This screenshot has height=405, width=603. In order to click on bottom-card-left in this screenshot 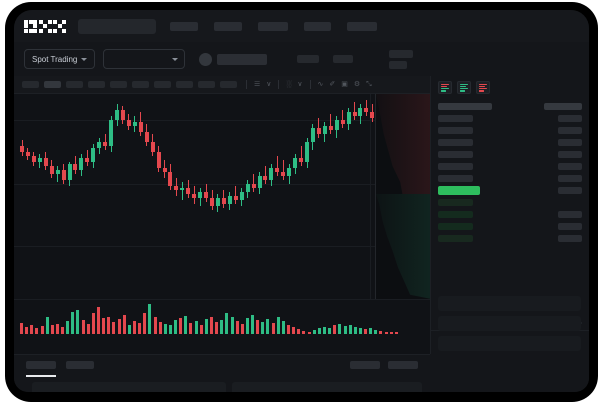, I will do `click(129, 387)`.